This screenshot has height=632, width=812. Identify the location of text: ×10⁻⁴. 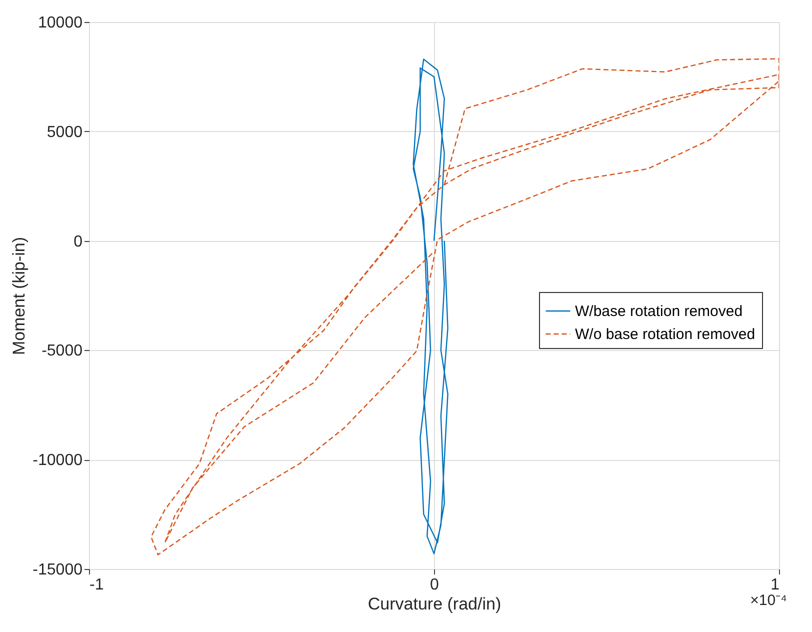
(768, 600).